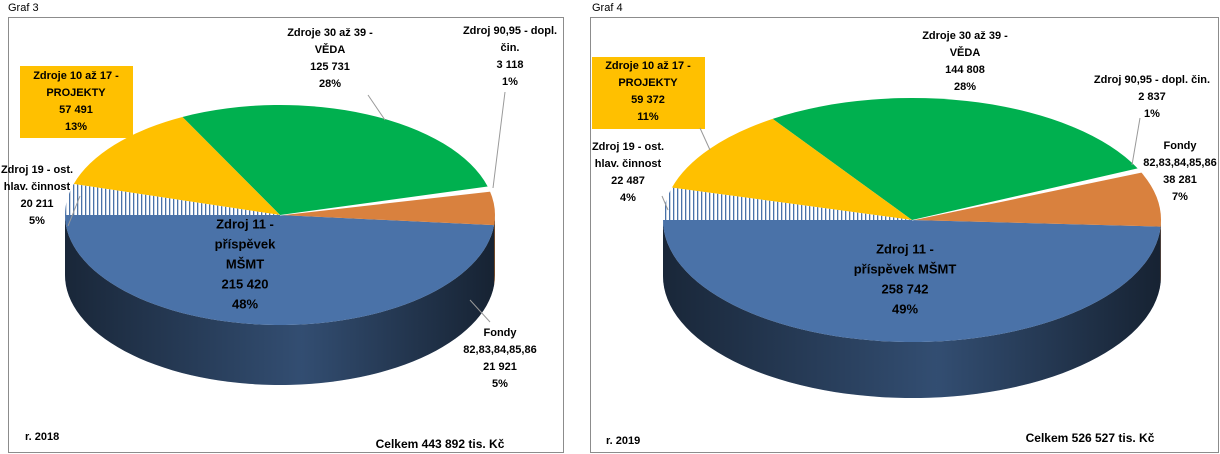  I want to click on slice-value: 20 211, so click(36, 204).